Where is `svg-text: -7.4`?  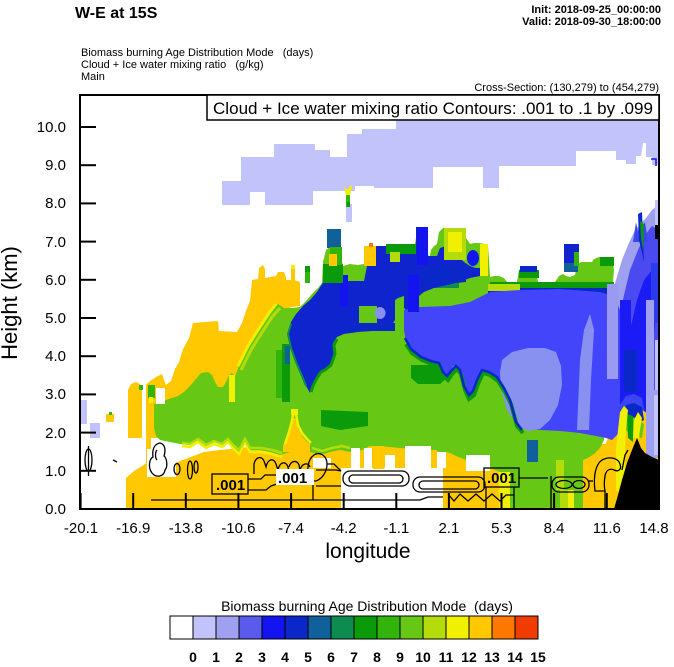 svg-text: -7.4 is located at coordinates (291, 528).